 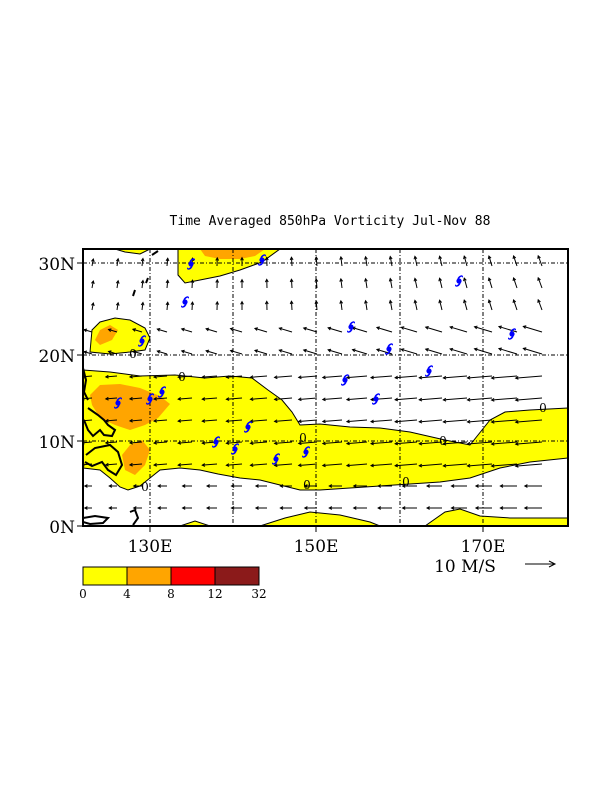 What do you see at coordinates (134, 517) in the screenshot?
I see `coastline-halmahera` at bounding box center [134, 517].